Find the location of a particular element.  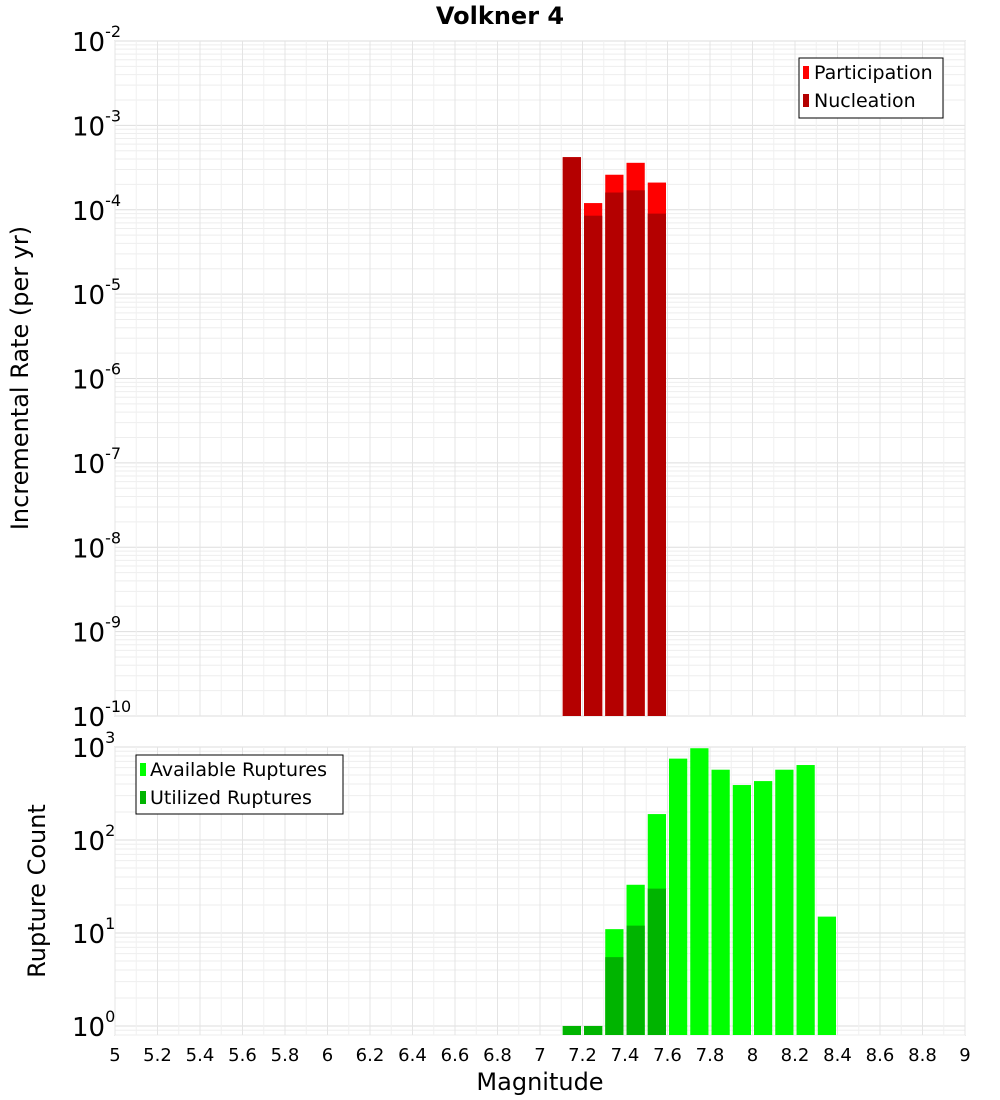

bottom-legend: Available Ruptures Utilized Ruptures is located at coordinates (239, 784).